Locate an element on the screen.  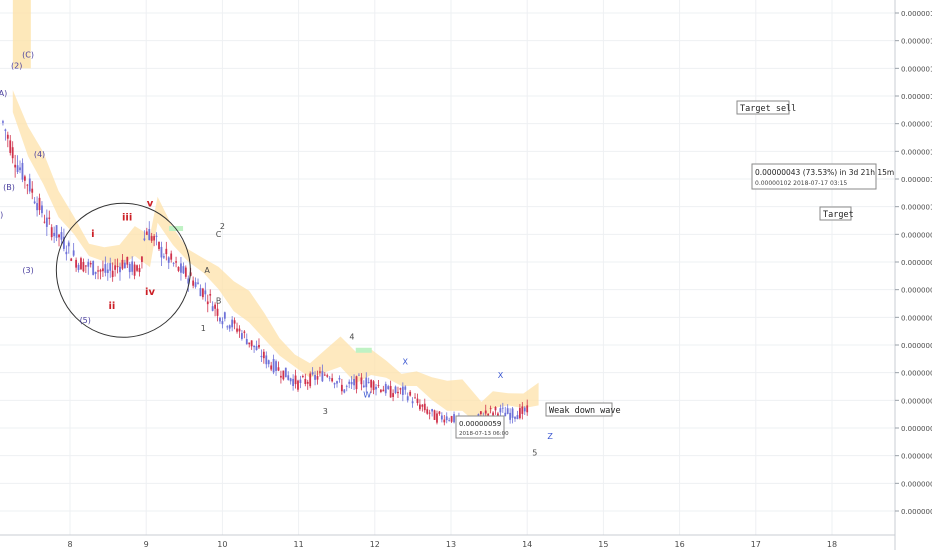
wave-label: X is located at coordinates (501, 375).